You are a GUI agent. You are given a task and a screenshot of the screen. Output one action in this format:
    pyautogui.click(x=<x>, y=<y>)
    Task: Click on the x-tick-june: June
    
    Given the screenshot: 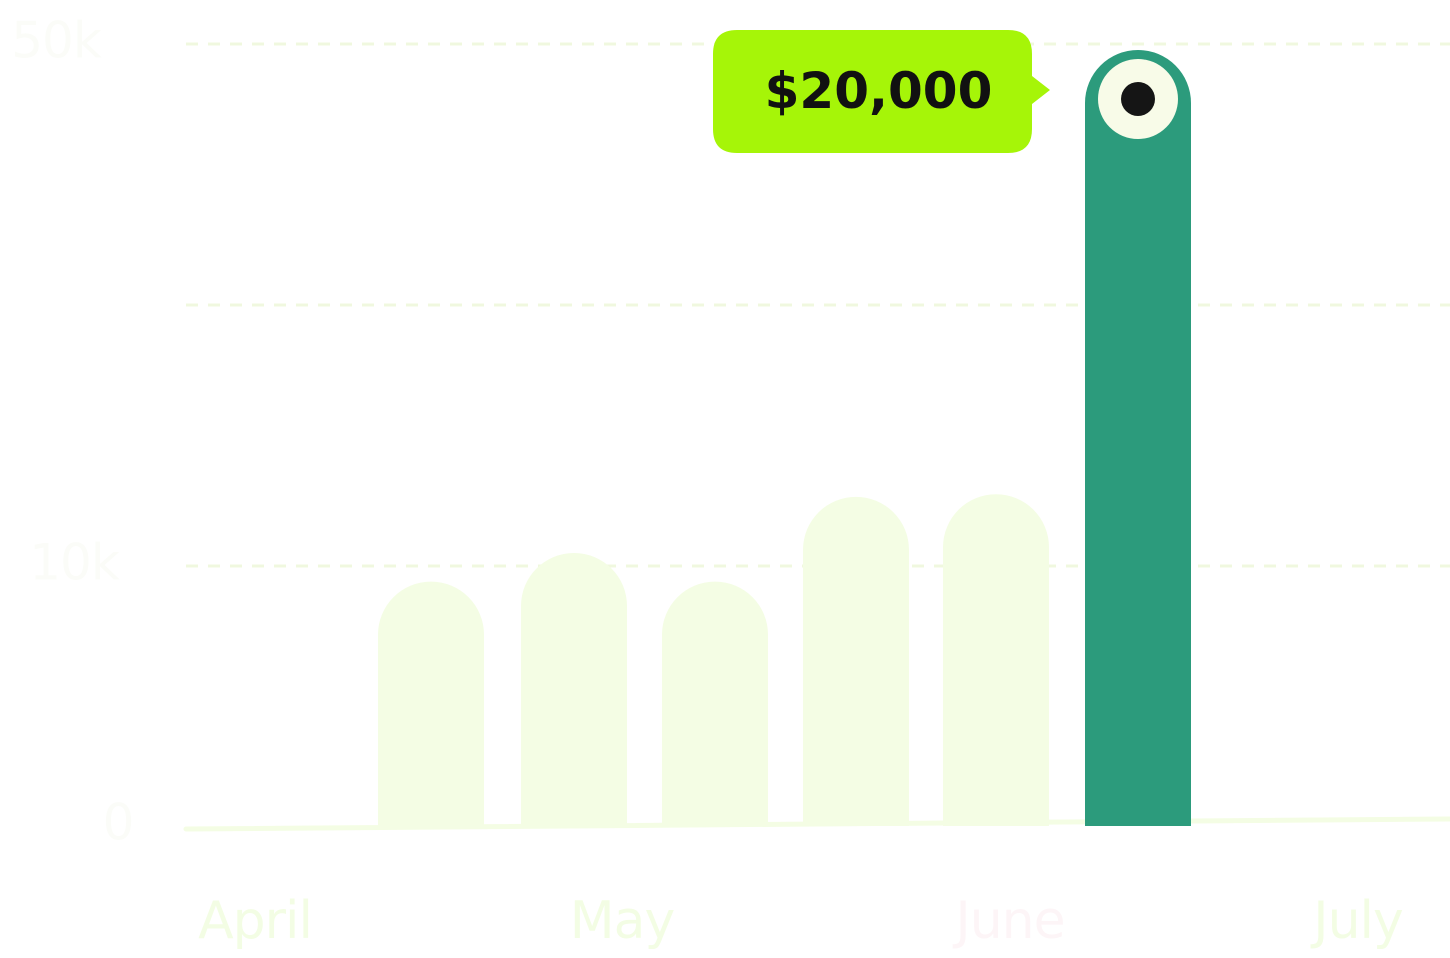 What is the action you would take?
    pyautogui.click(x=1008, y=921)
    